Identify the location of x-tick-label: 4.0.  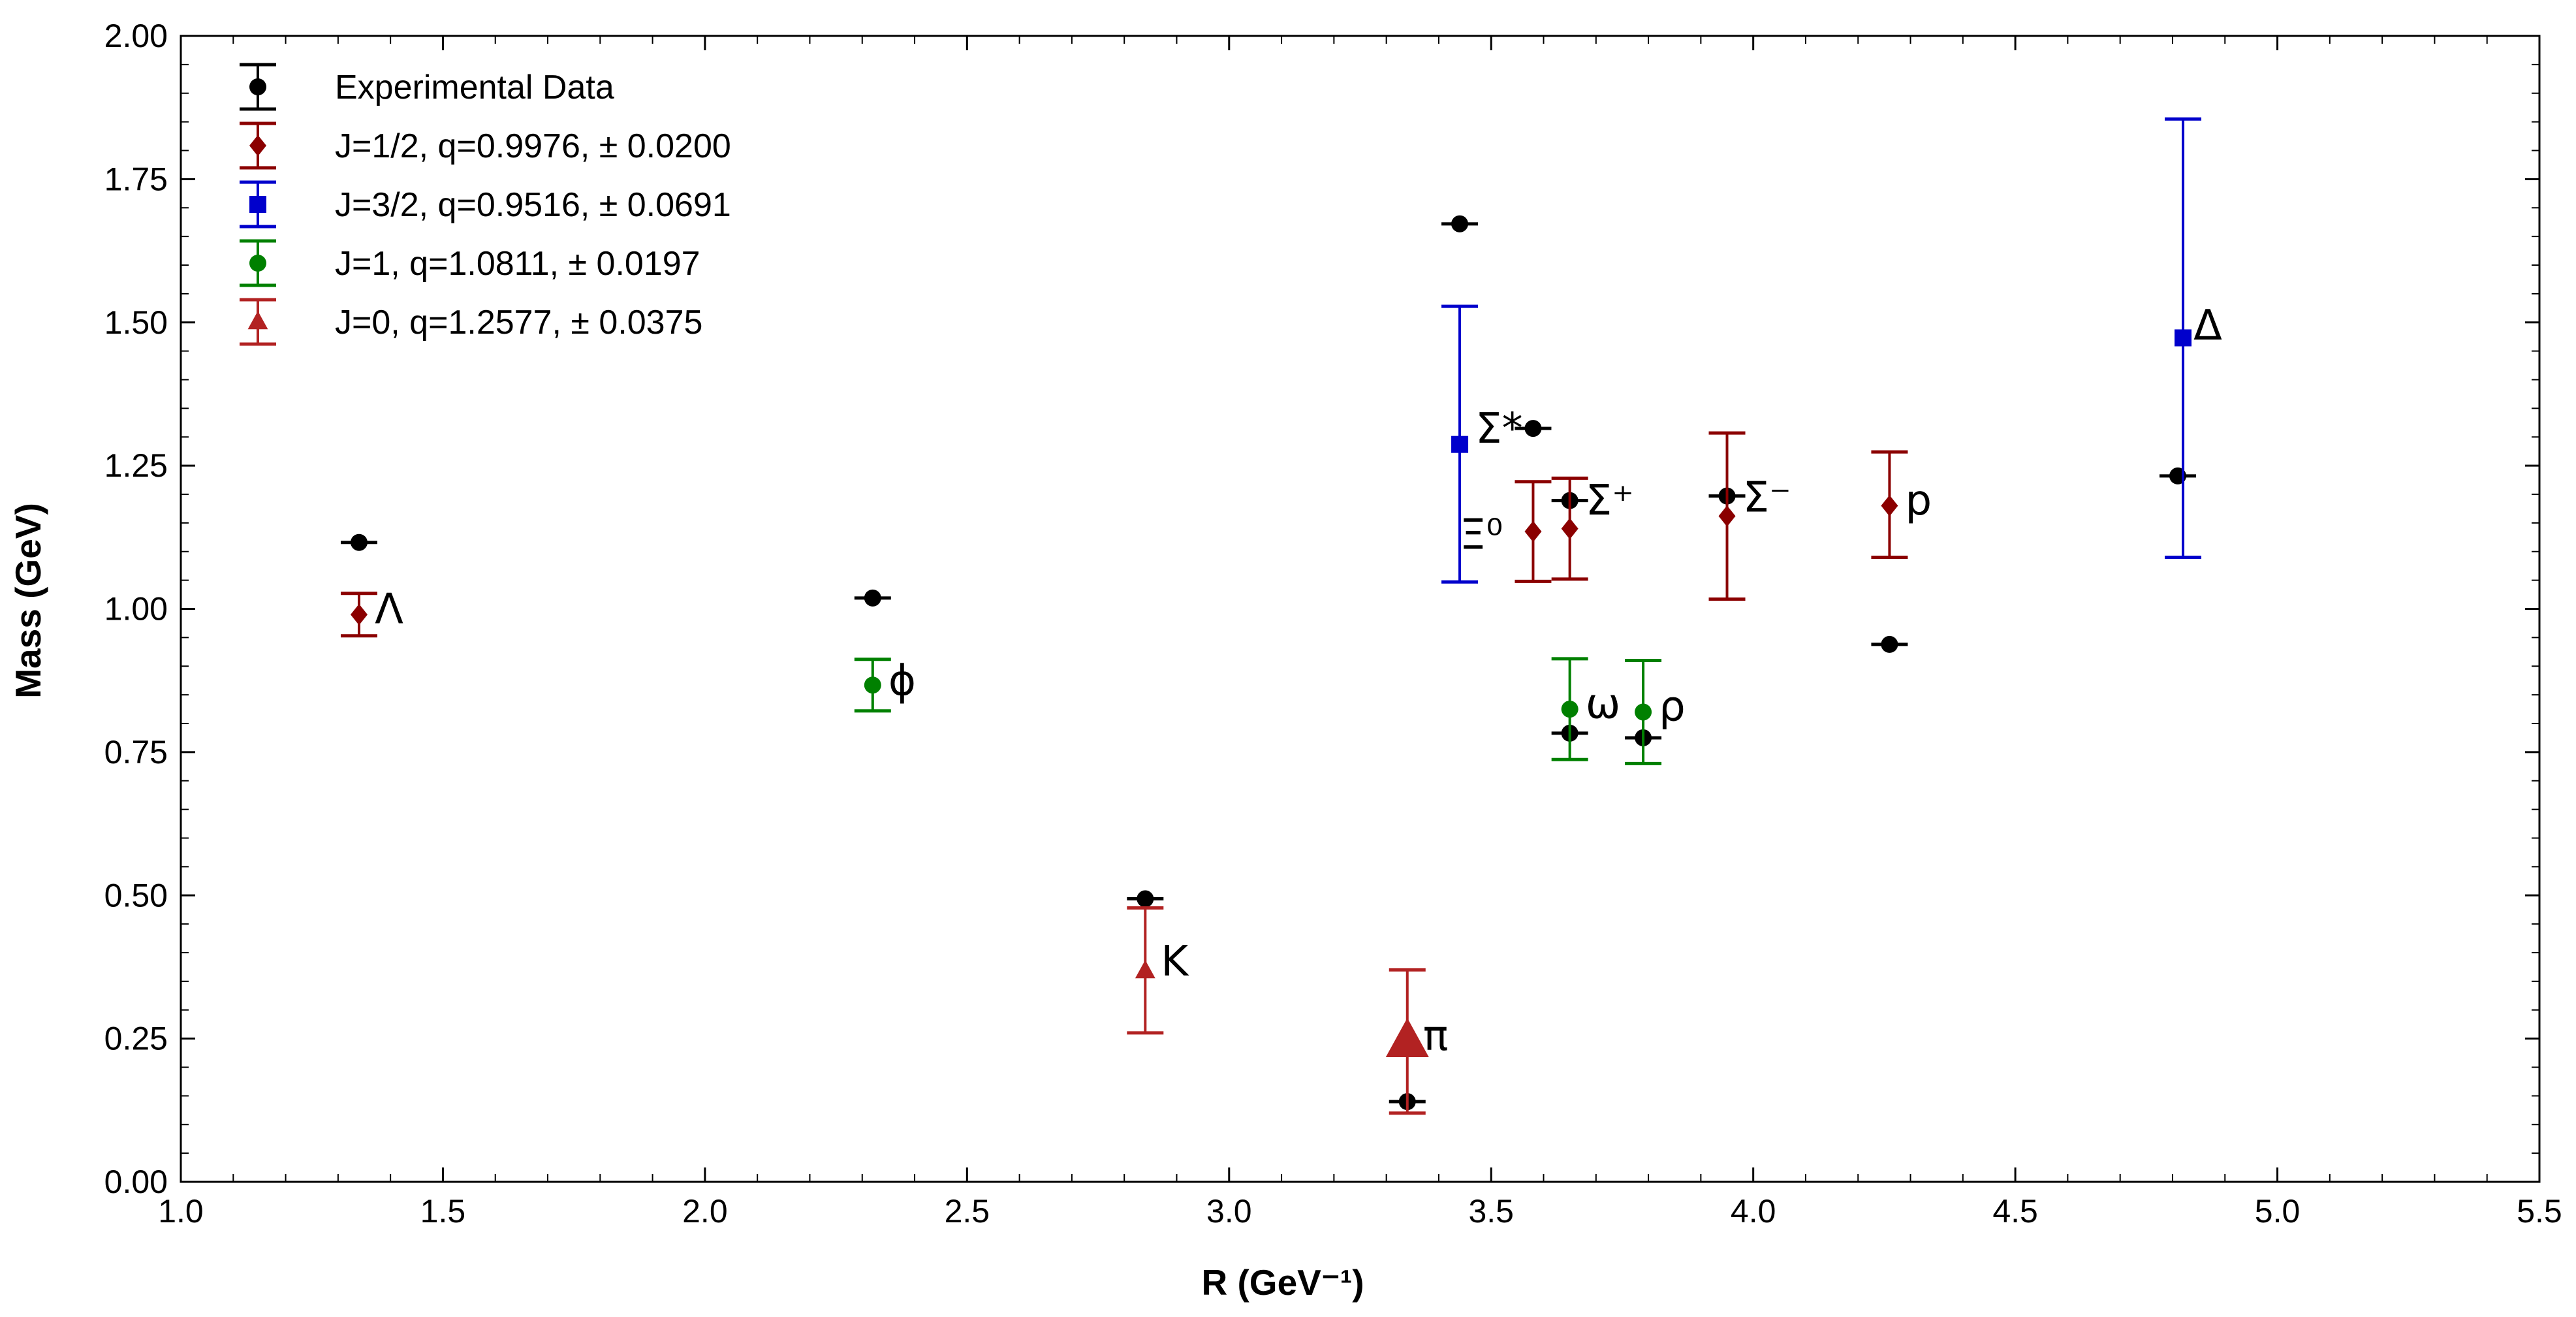
(1753, 1212).